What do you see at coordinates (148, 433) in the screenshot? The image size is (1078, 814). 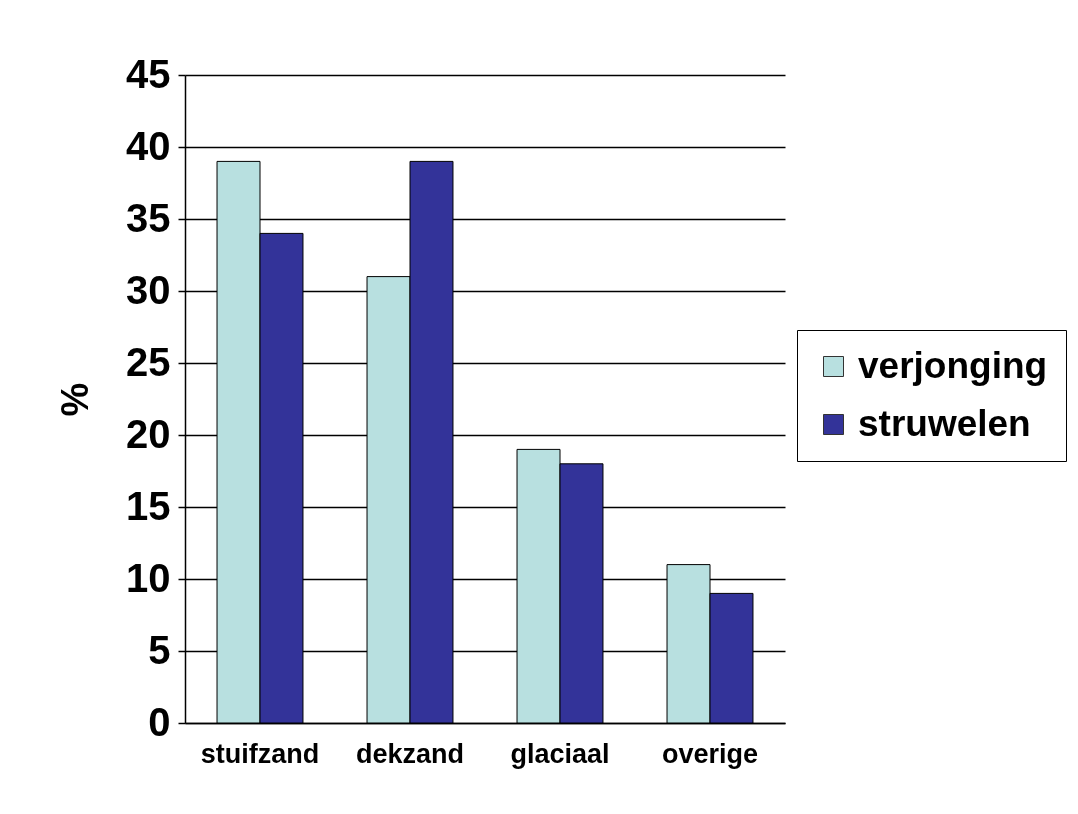 I see `y-tick-label: 20` at bounding box center [148, 433].